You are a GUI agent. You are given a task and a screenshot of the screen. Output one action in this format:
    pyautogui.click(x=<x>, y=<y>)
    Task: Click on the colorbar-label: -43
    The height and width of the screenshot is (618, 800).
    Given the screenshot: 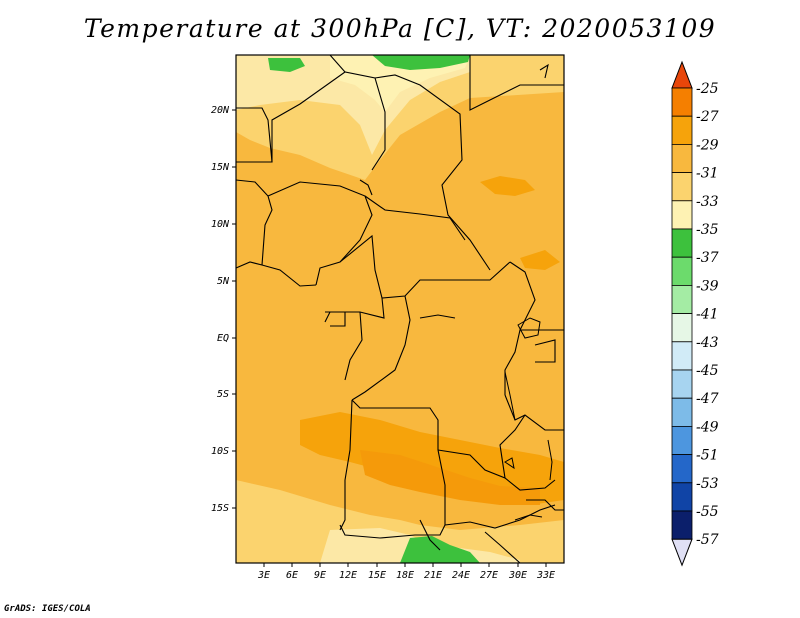 What is the action you would take?
    pyautogui.click(x=707, y=343)
    